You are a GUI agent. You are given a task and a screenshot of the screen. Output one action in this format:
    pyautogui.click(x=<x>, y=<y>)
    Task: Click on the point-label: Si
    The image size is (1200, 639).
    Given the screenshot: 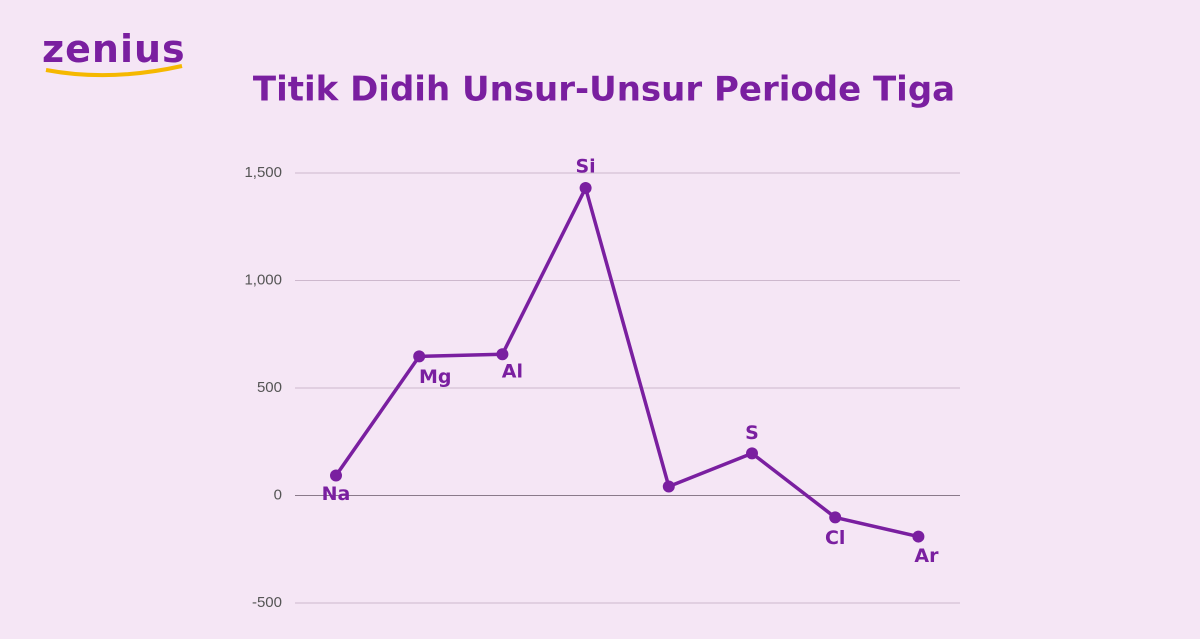 What is the action you would take?
    pyautogui.click(x=585, y=167)
    